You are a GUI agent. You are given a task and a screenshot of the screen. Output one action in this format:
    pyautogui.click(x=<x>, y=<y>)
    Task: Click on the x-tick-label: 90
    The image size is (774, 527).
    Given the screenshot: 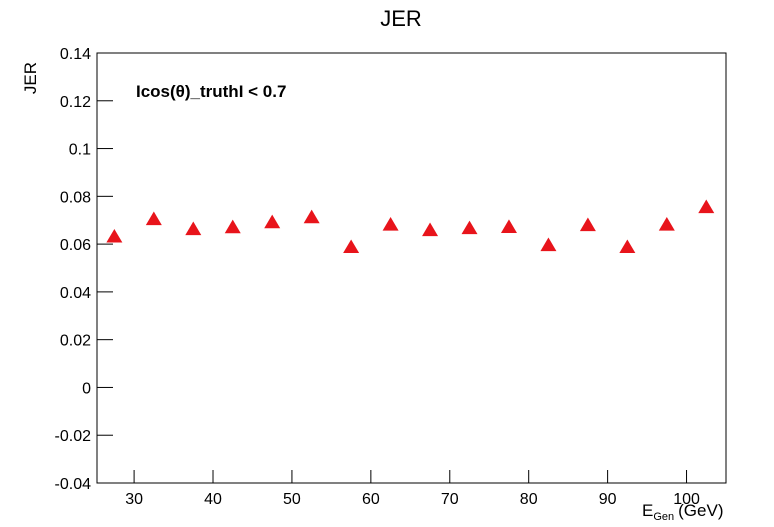 What is the action you would take?
    pyautogui.click(x=608, y=499)
    